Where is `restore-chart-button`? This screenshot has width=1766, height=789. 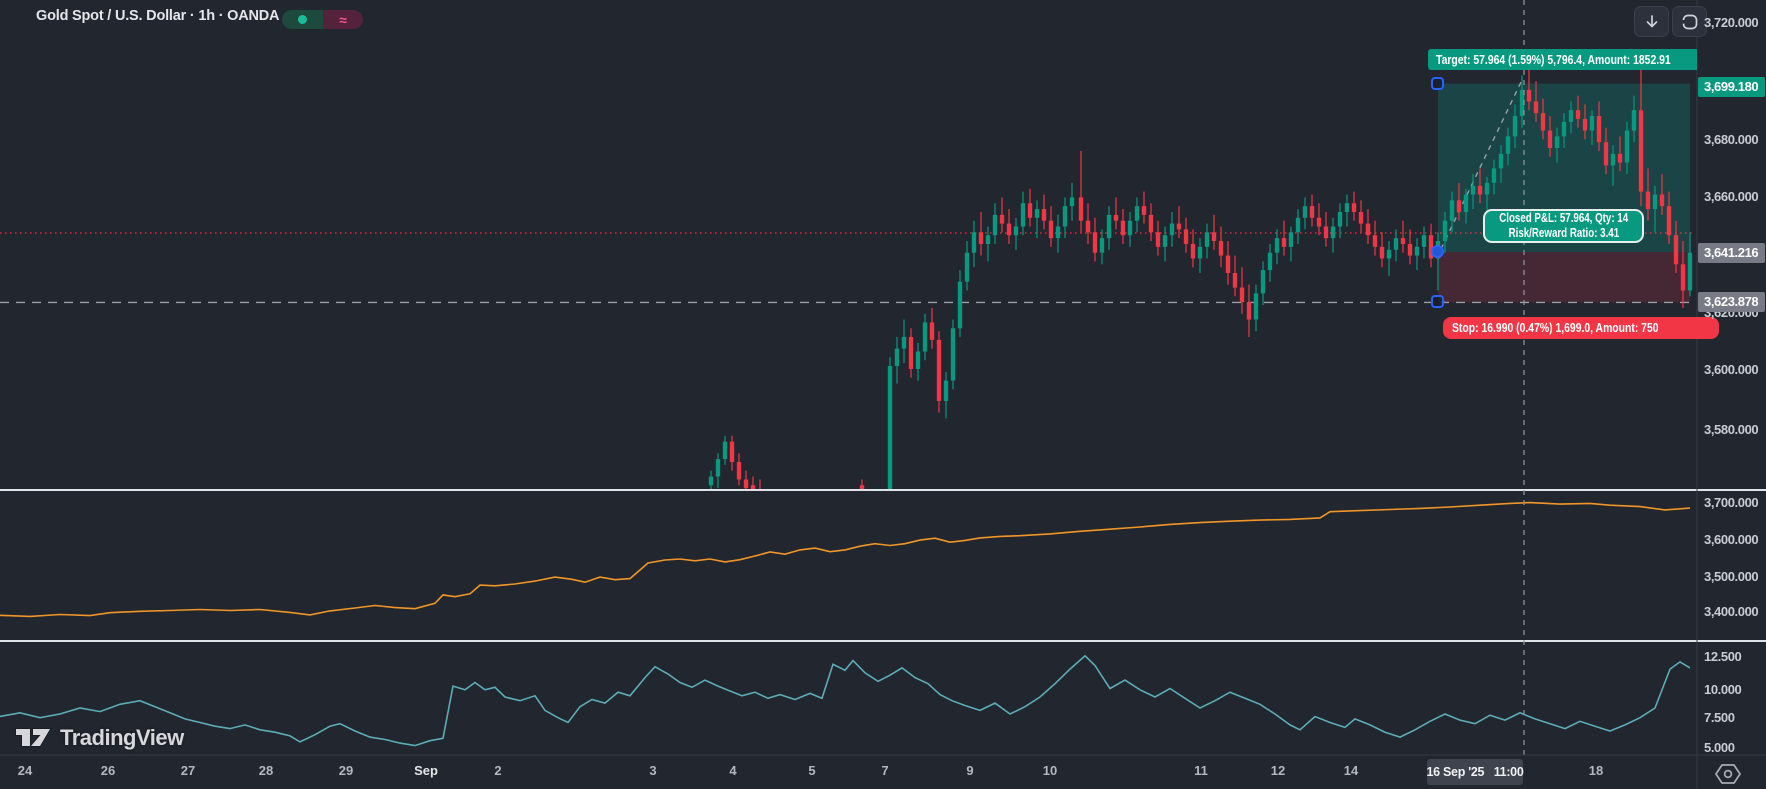 restore-chart-button is located at coordinates (1689, 21).